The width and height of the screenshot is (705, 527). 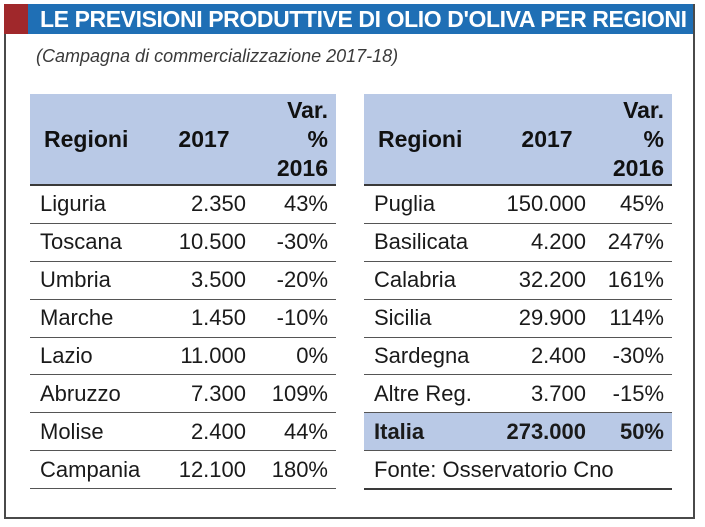 I want to click on table-row: Liguria 2.350 43%, so click(x=183, y=204).